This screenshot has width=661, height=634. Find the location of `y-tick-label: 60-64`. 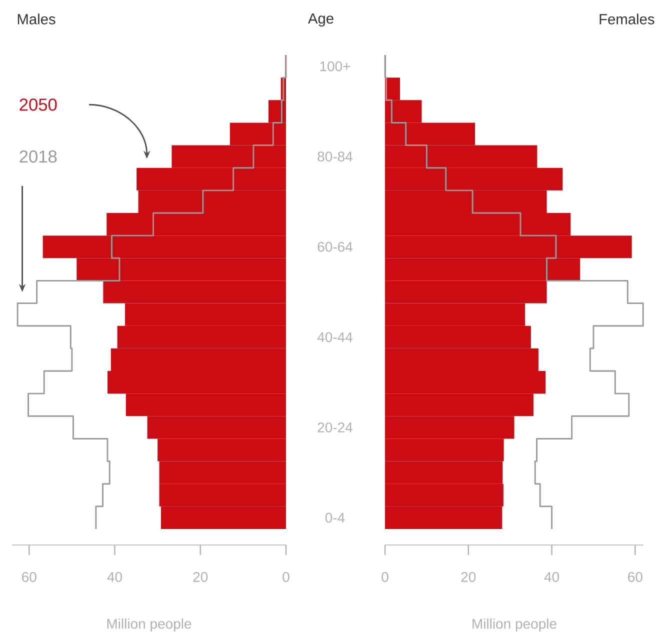

y-tick-label: 60-64 is located at coordinates (335, 247).